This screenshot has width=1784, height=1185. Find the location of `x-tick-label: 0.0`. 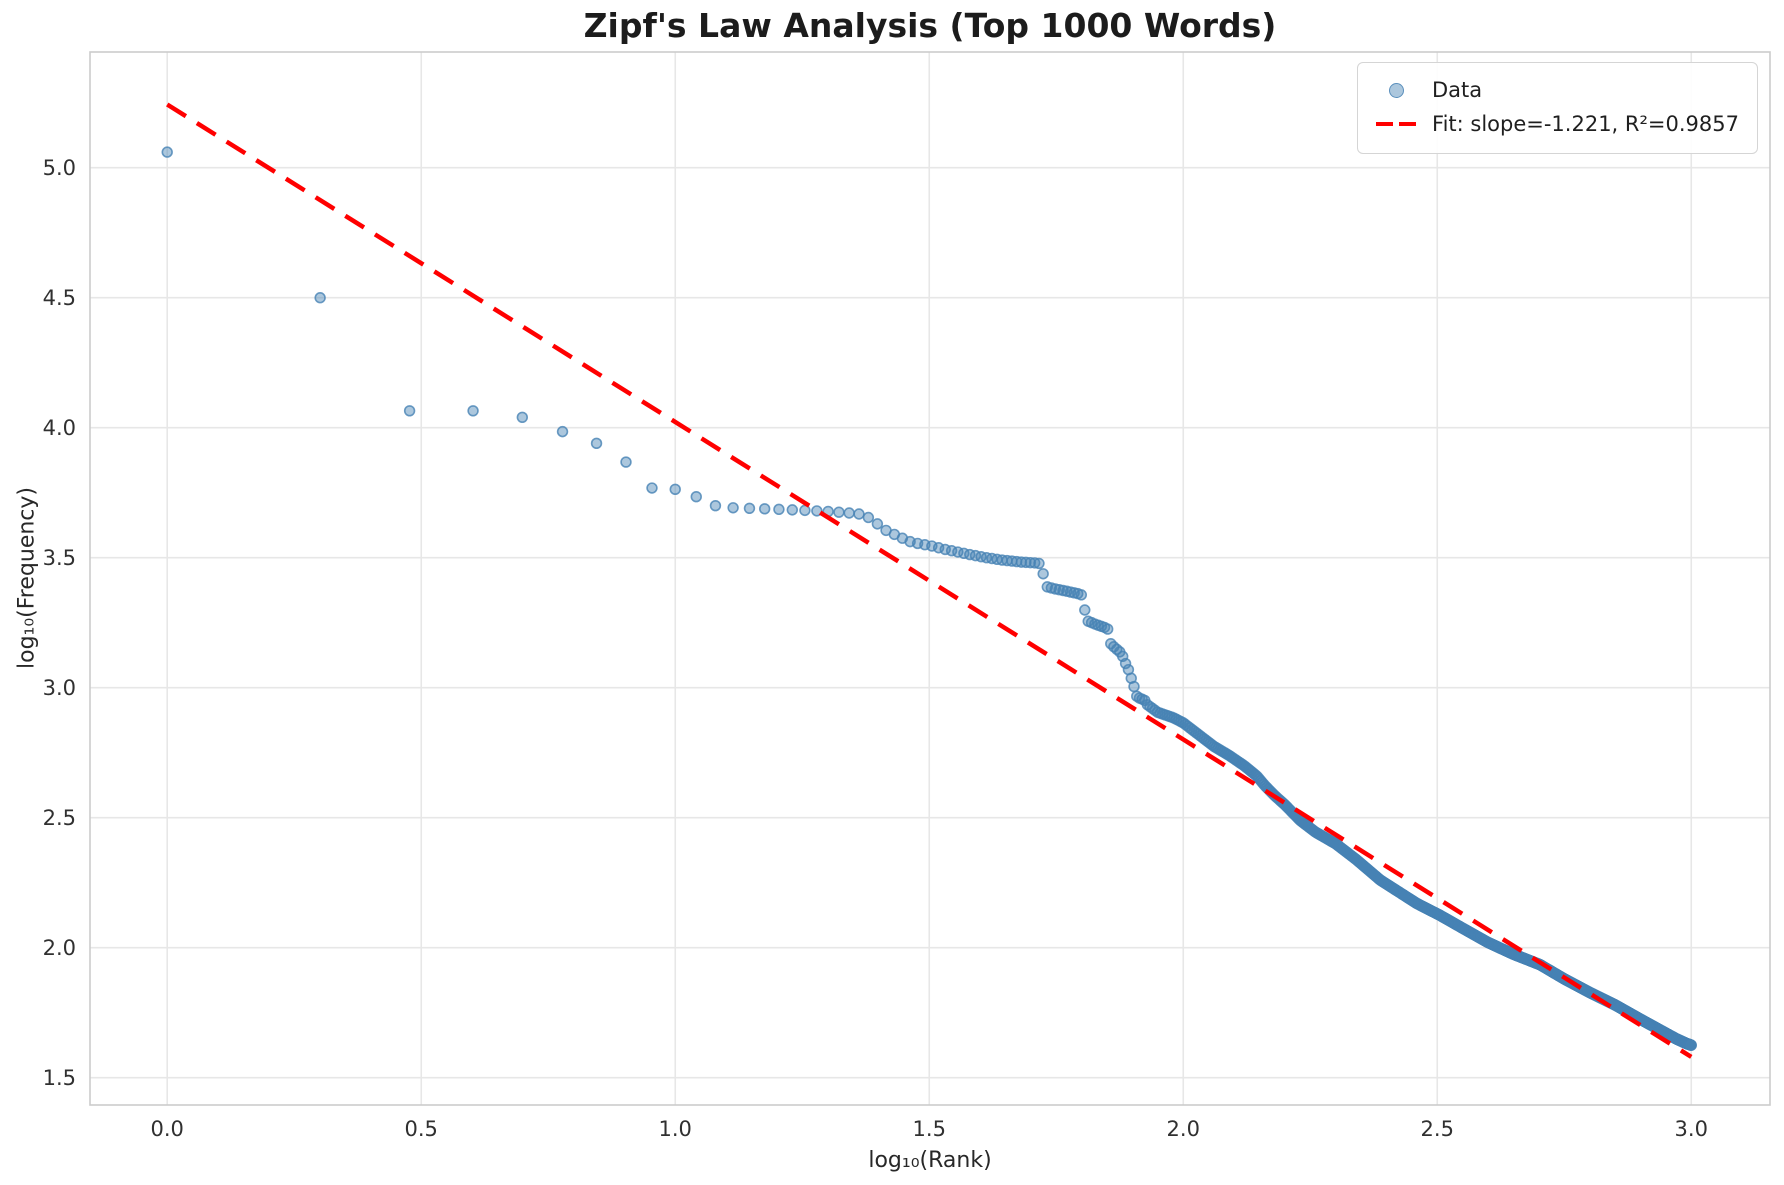

x-tick-label: 0.0 is located at coordinates (167, 1129).